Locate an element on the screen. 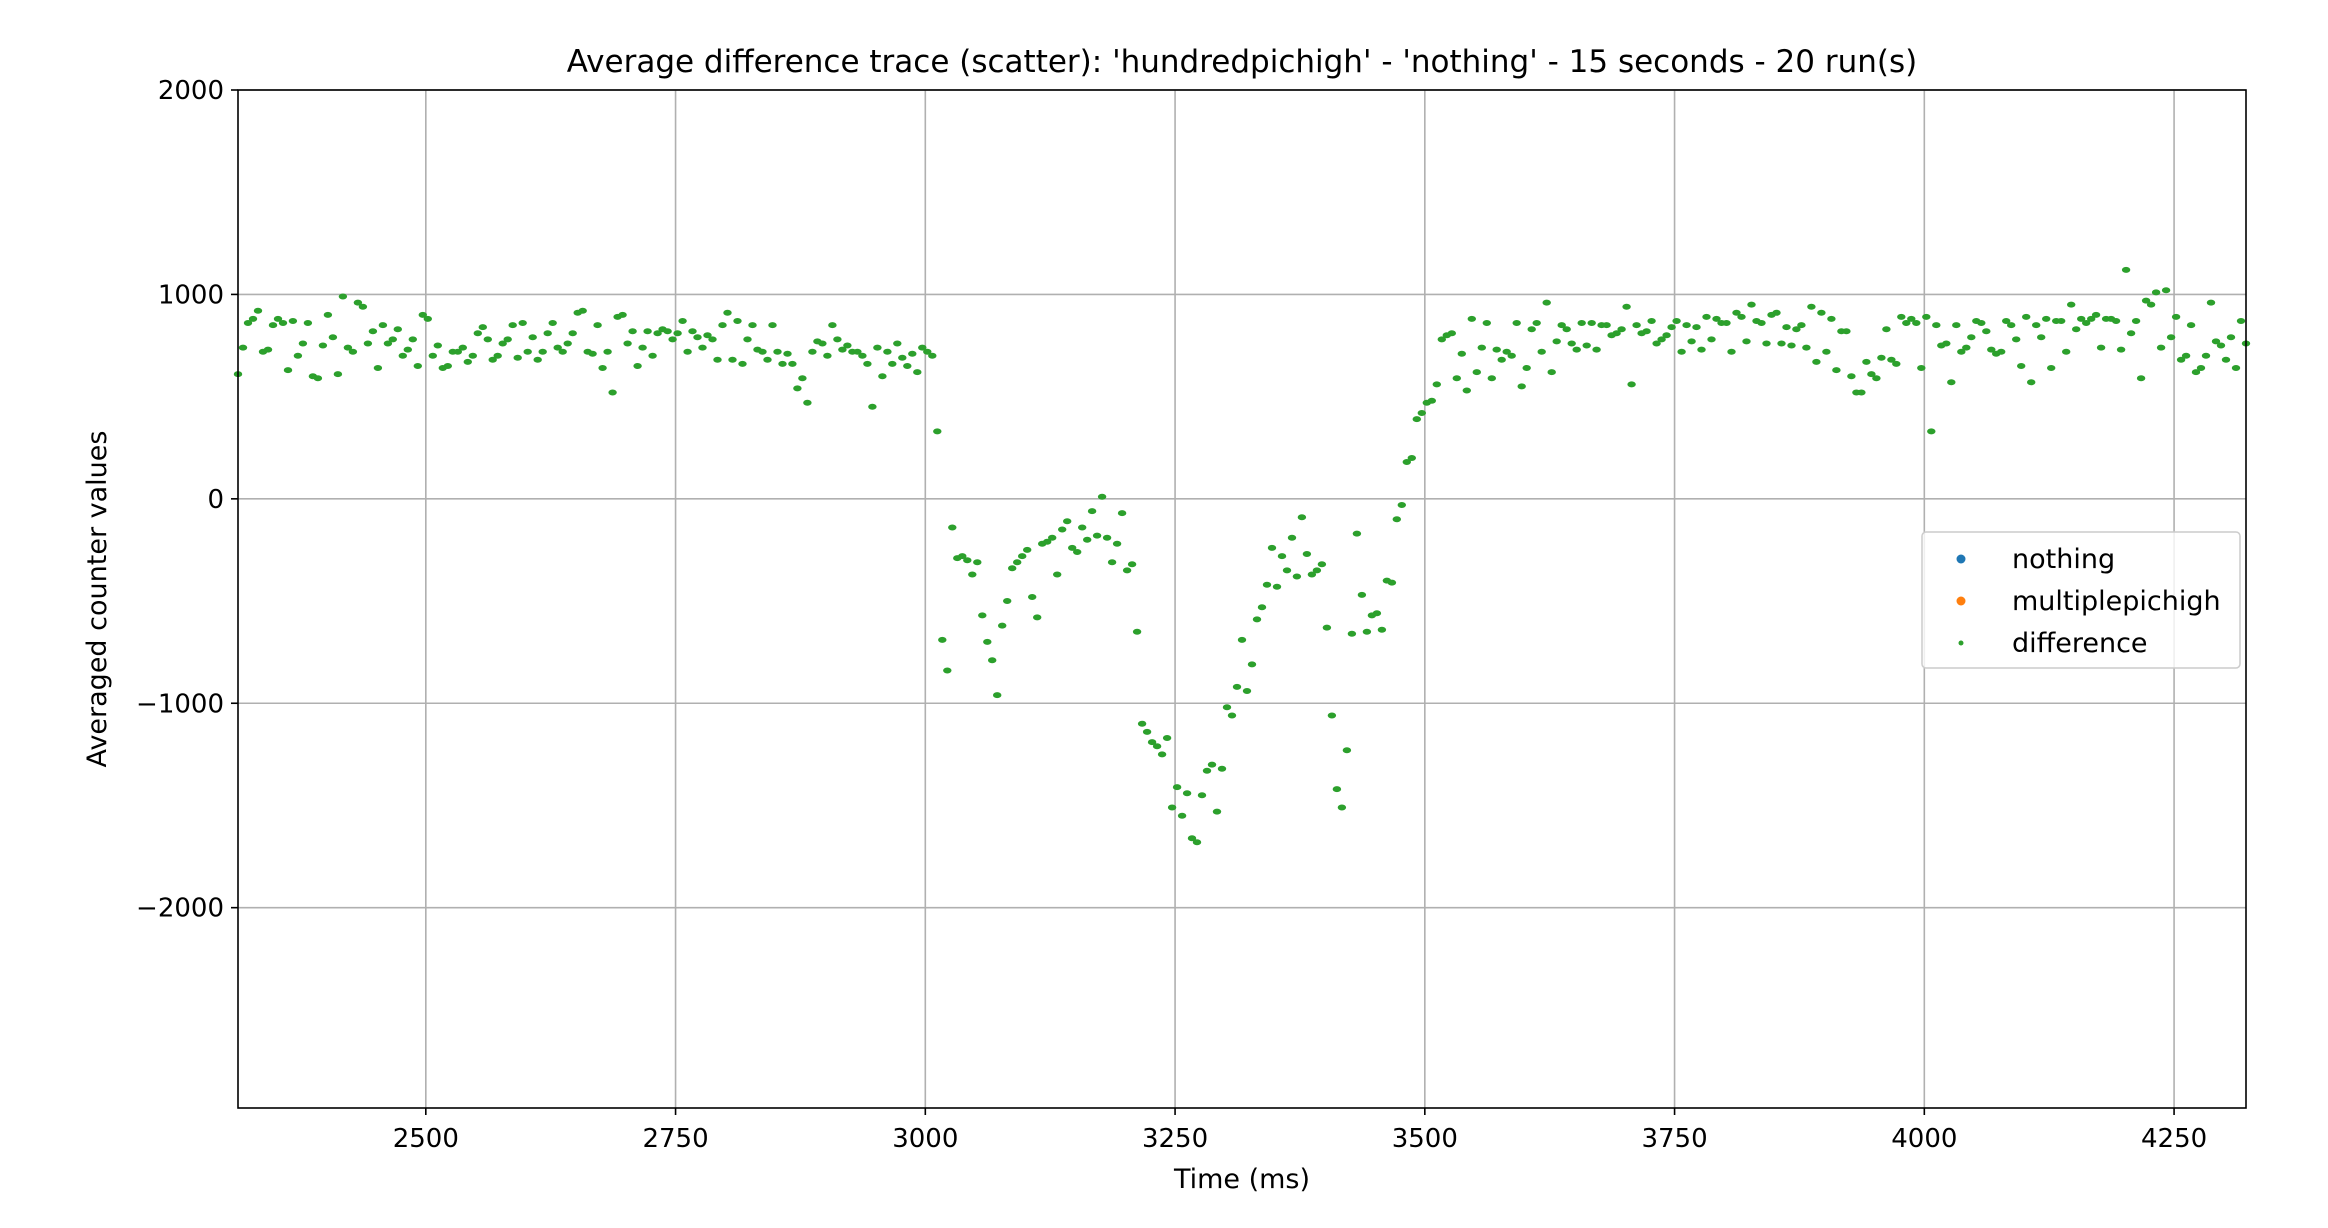 This screenshot has height=1228, width=2328. y-tick-label: −1000 is located at coordinates (180, 704).